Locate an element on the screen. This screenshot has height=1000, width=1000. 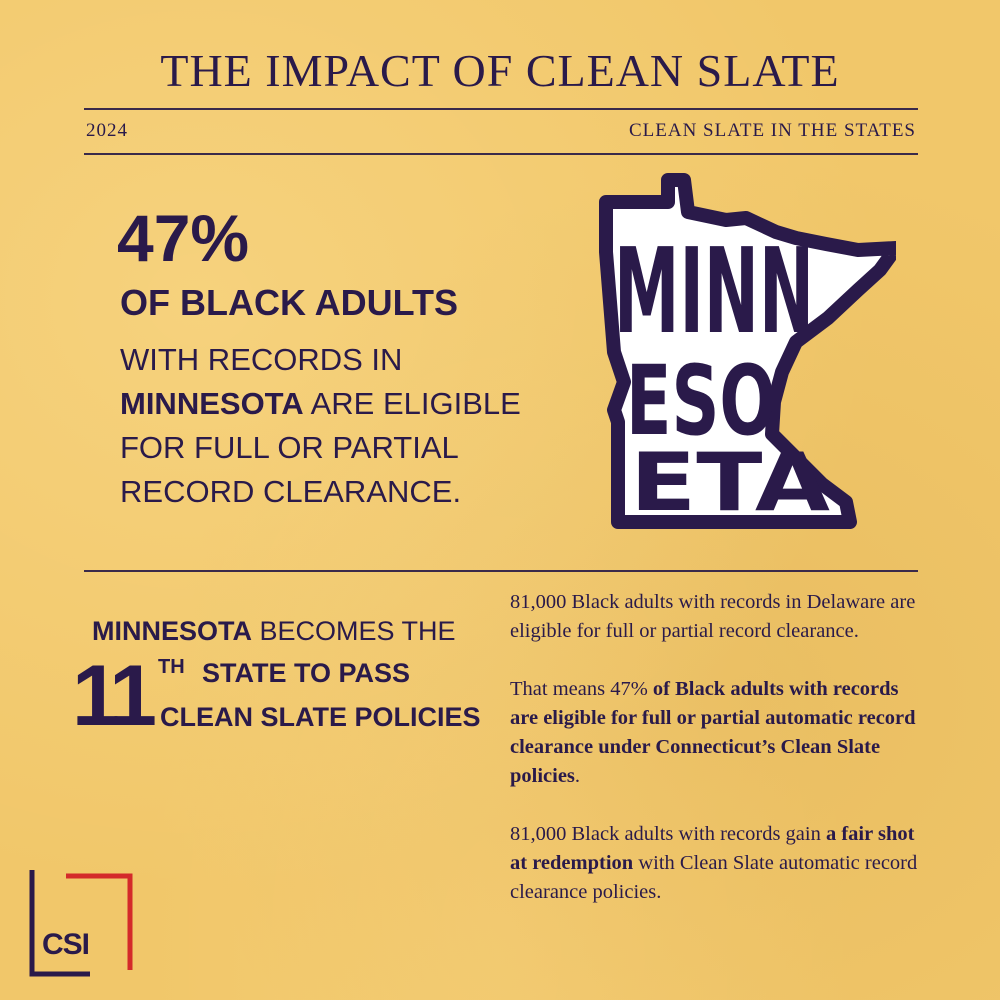
map-letters-row-1: MINN is located at coordinates (714, 291).